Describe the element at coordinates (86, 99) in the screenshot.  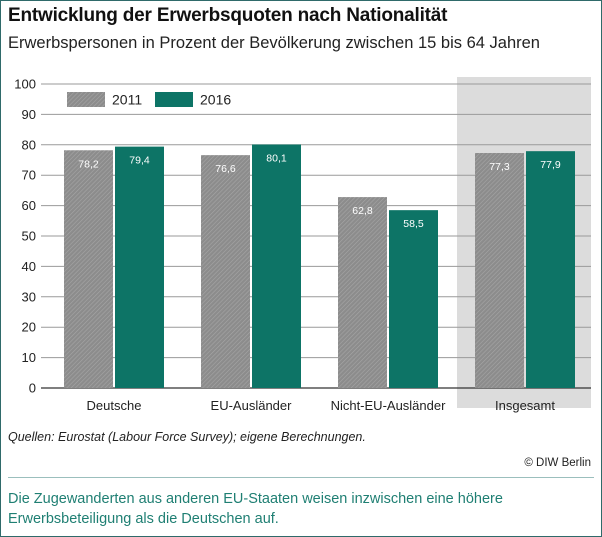
I see `legend-swatch-2011` at that location.